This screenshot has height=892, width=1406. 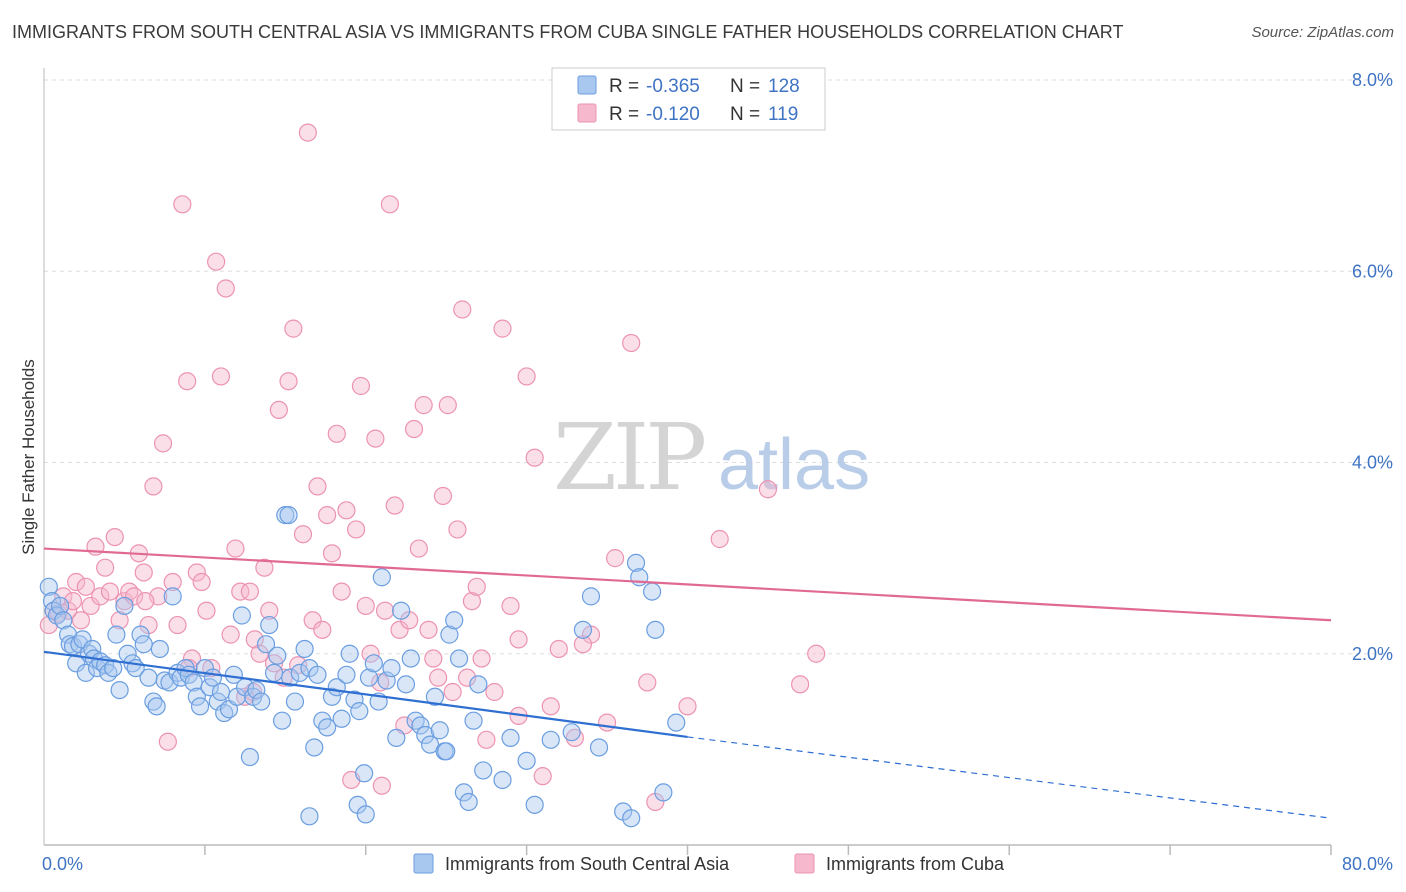 What do you see at coordinates (587, 864) in the screenshot?
I see `bottom-legend-label-blue: Immigrants from South Central Asia` at bounding box center [587, 864].